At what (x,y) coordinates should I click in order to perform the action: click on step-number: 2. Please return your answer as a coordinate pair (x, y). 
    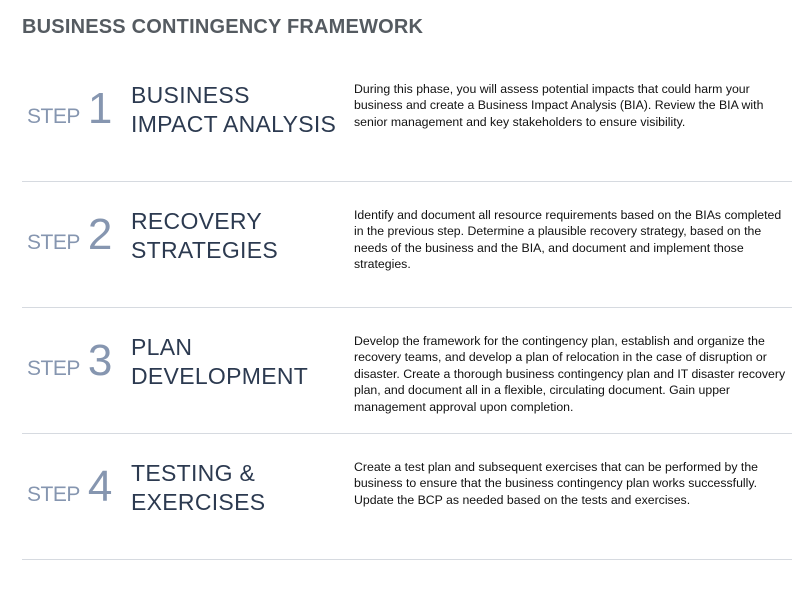
    Looking at the image, I should click on (100, 234).